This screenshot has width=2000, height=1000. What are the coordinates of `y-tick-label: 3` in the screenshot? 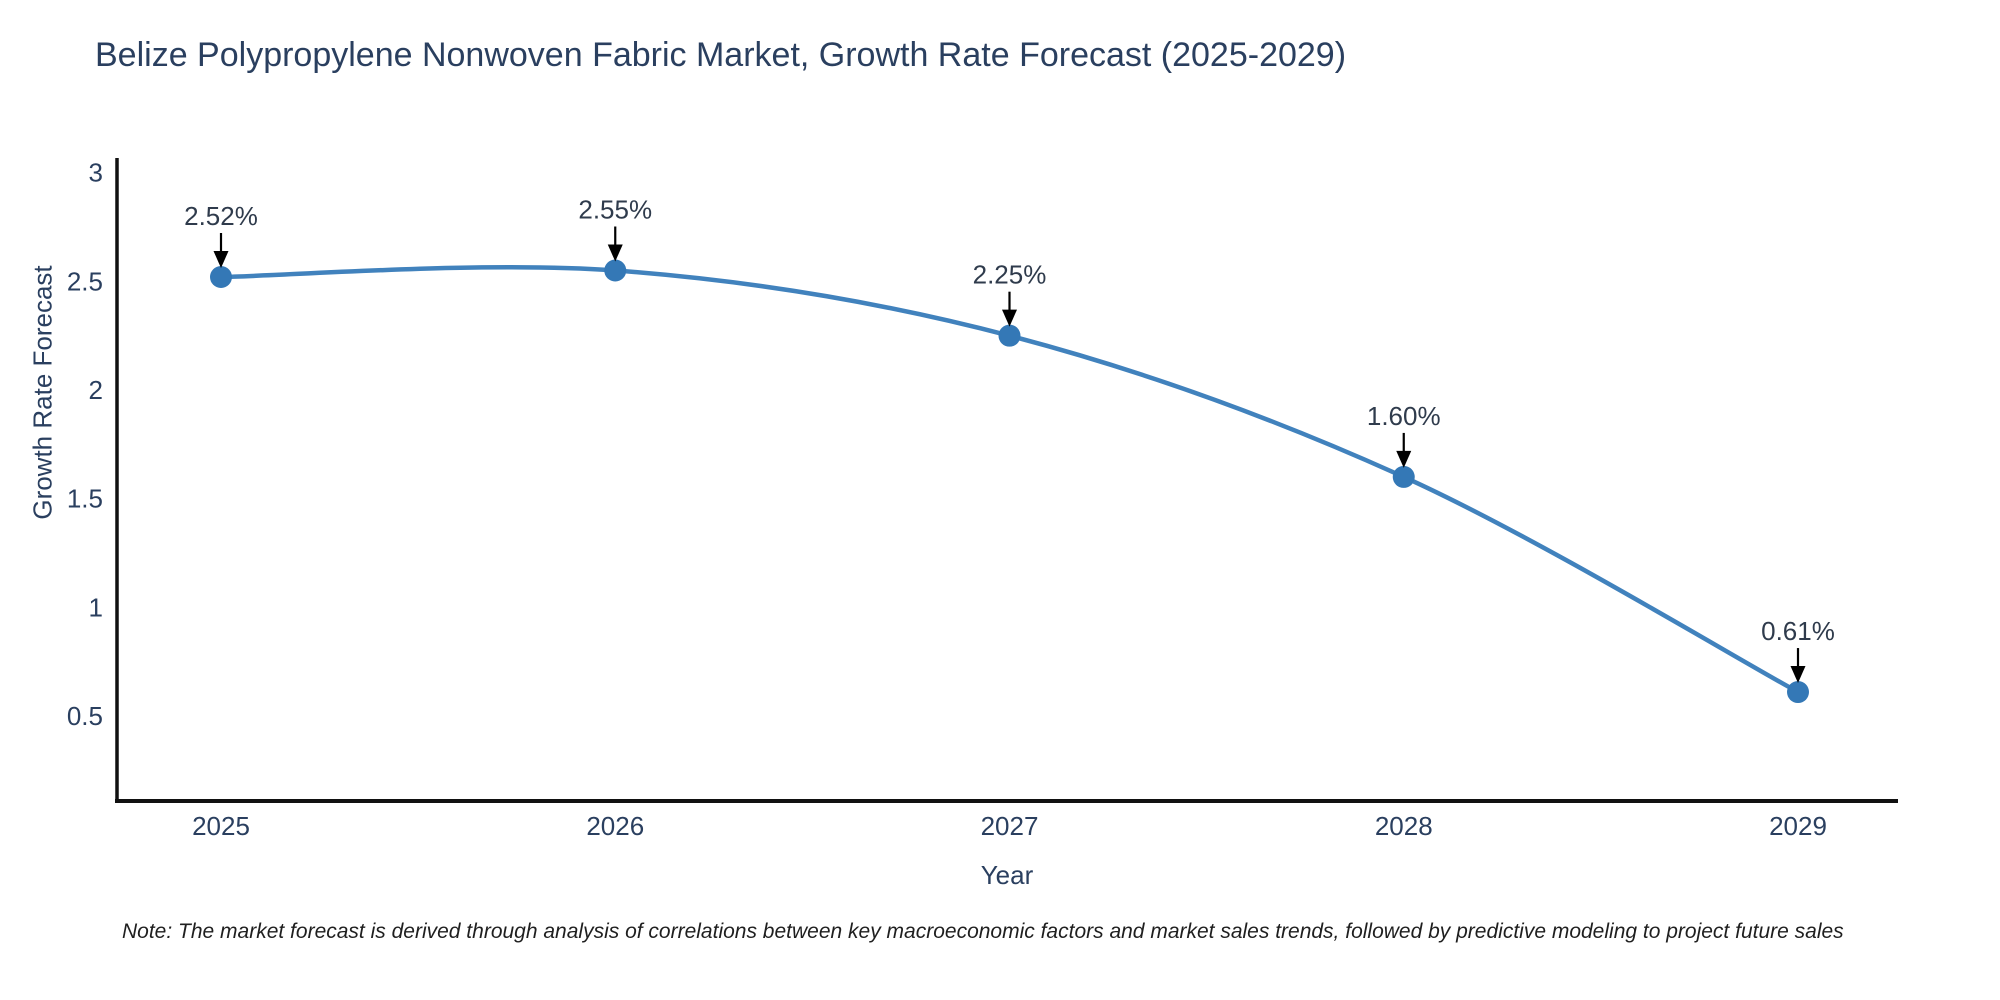 It's located at (96, 173).